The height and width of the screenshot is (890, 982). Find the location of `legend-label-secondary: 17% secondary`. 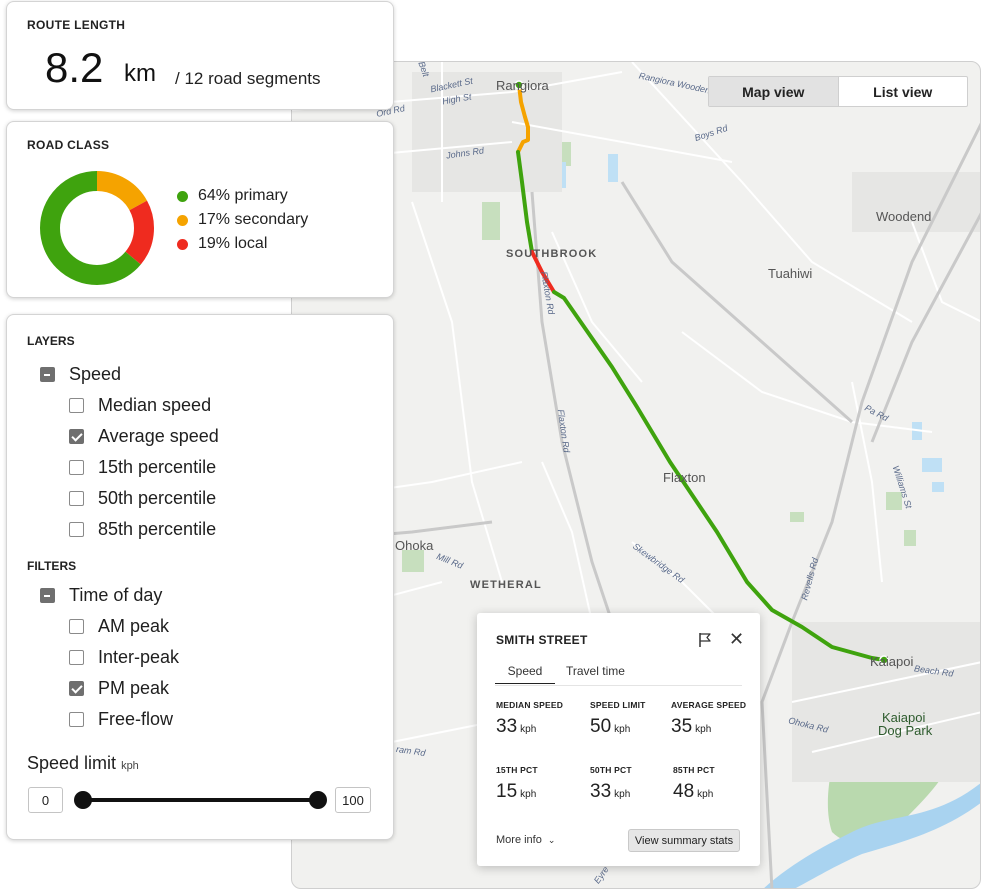

legend-label-secondary: 17% secondary is located at coordinates (253, 219).